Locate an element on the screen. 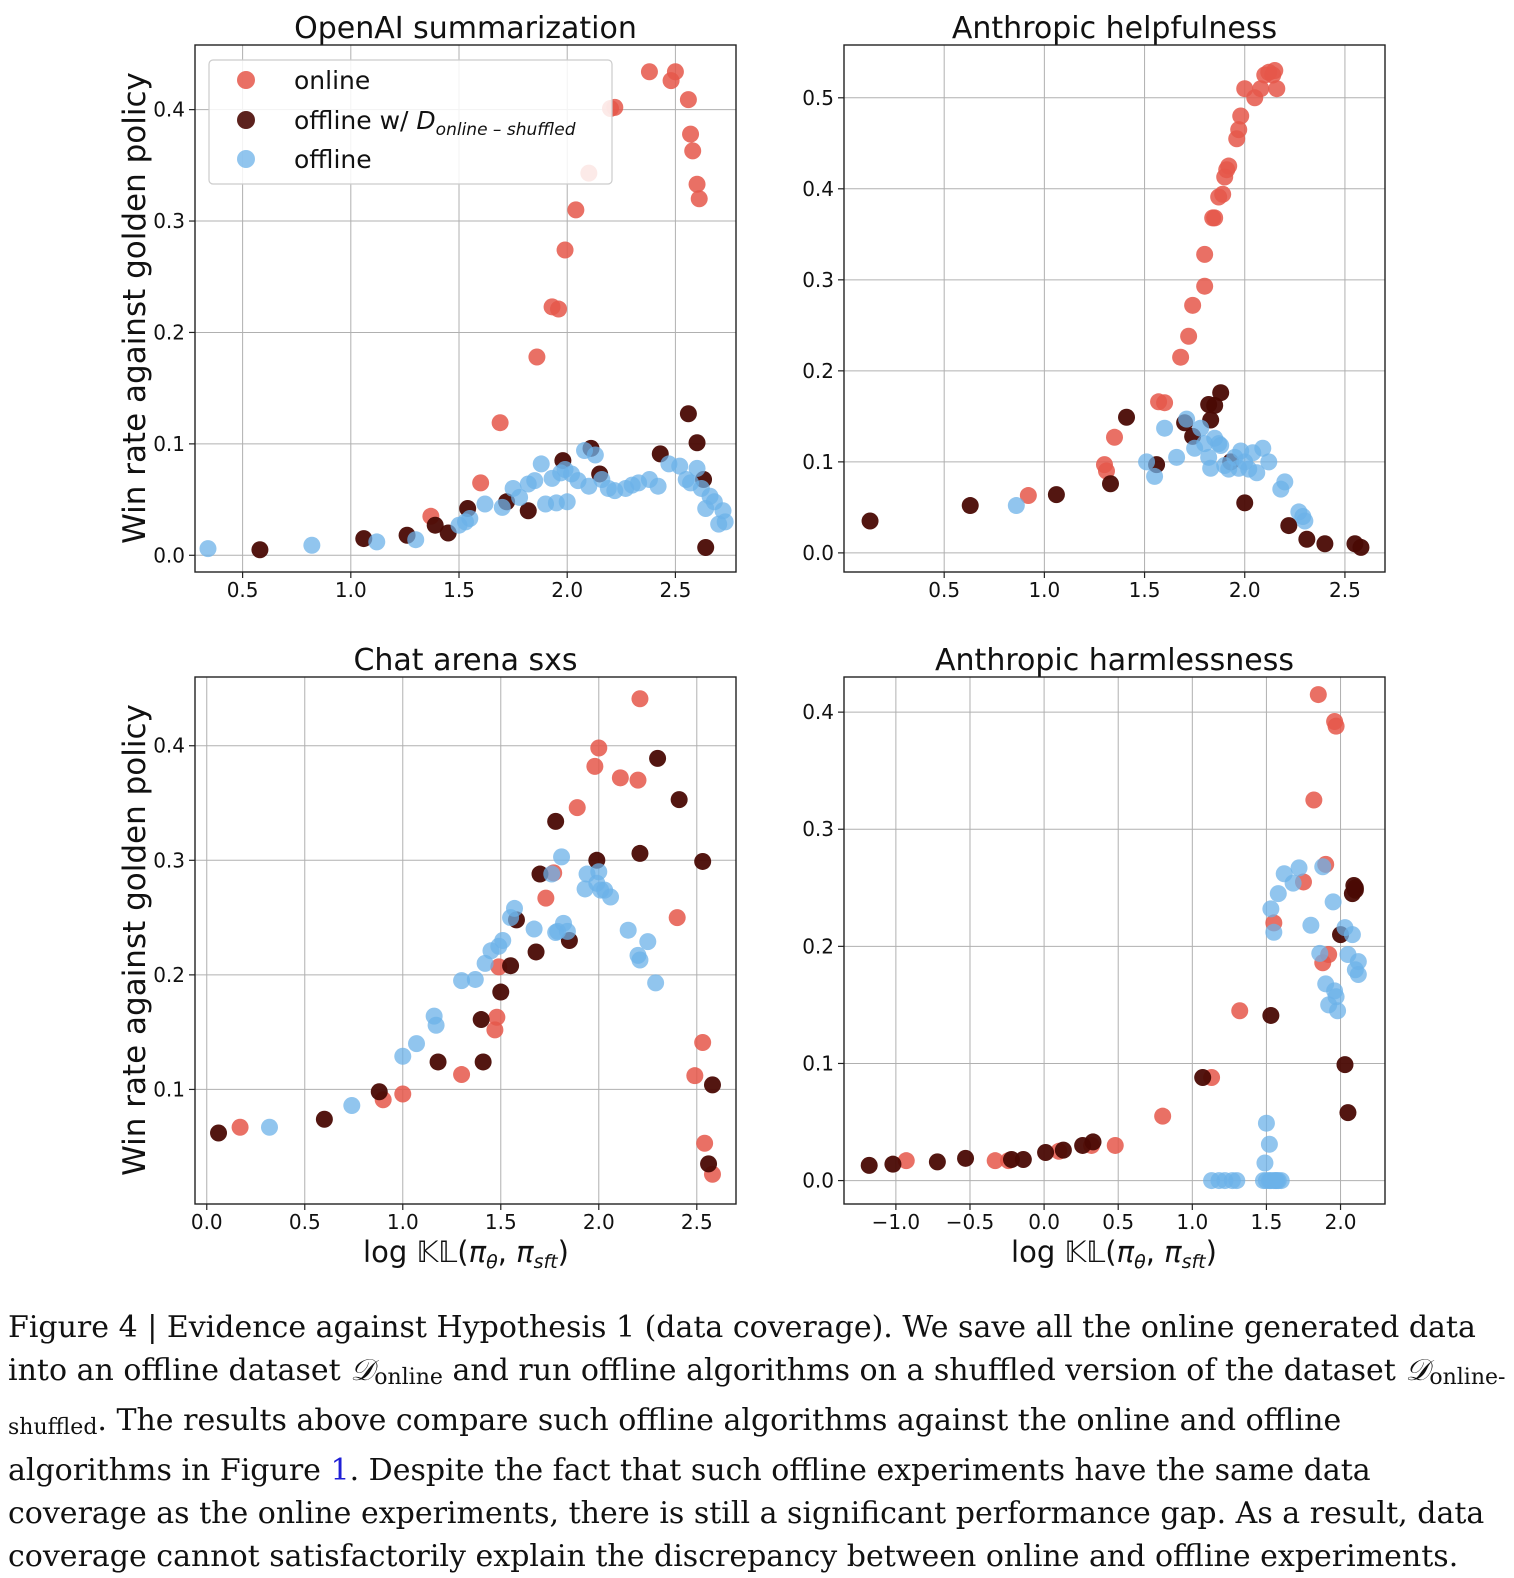  chart-title: OpenAI summarization is located at coordinates (465, 28).